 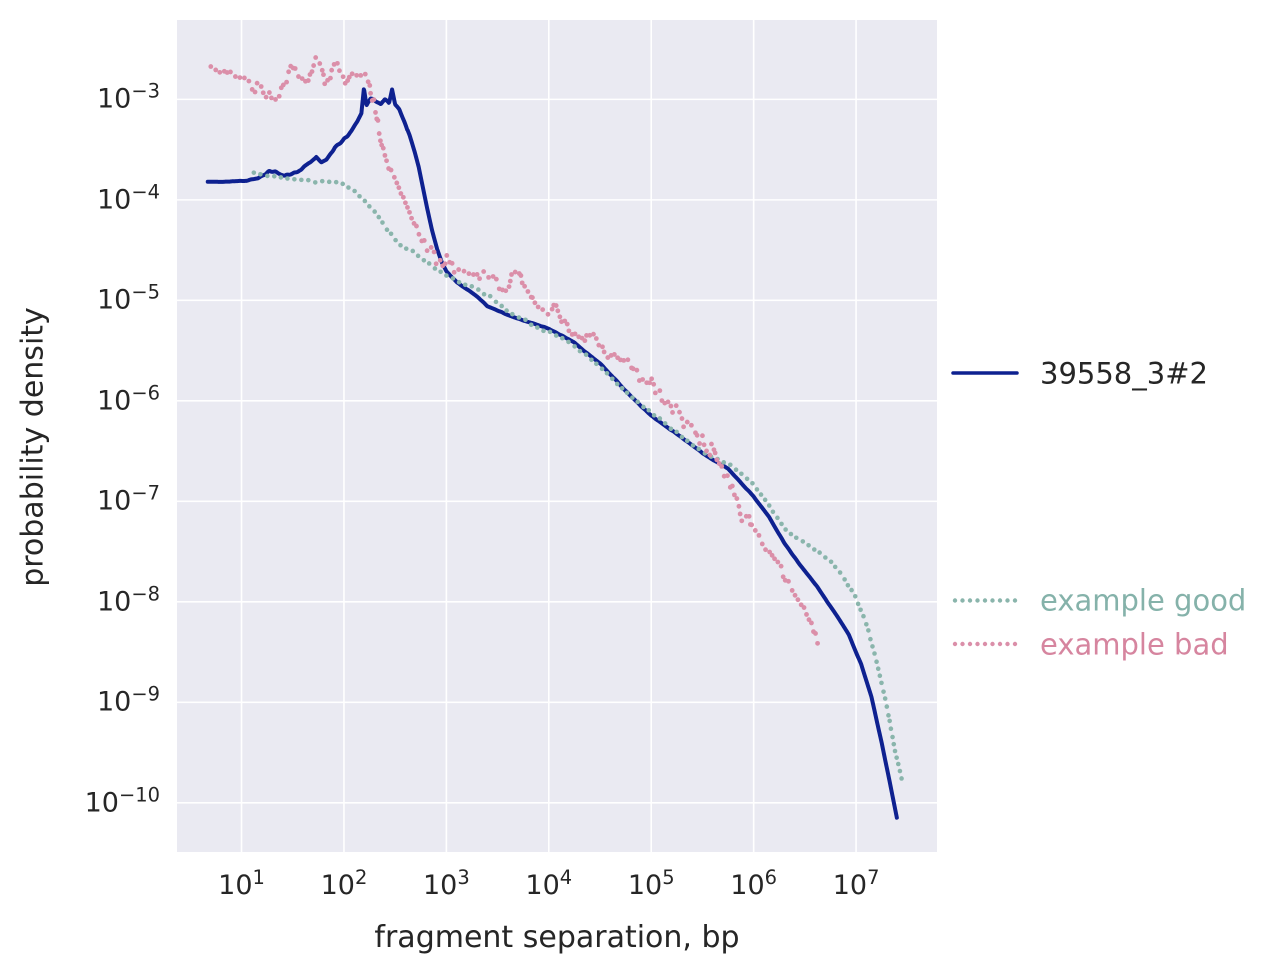 What do you see at coordinates (446, 883) in the screenshot?
I see `x-tick-label: 103` at bounding box center [446, 883].